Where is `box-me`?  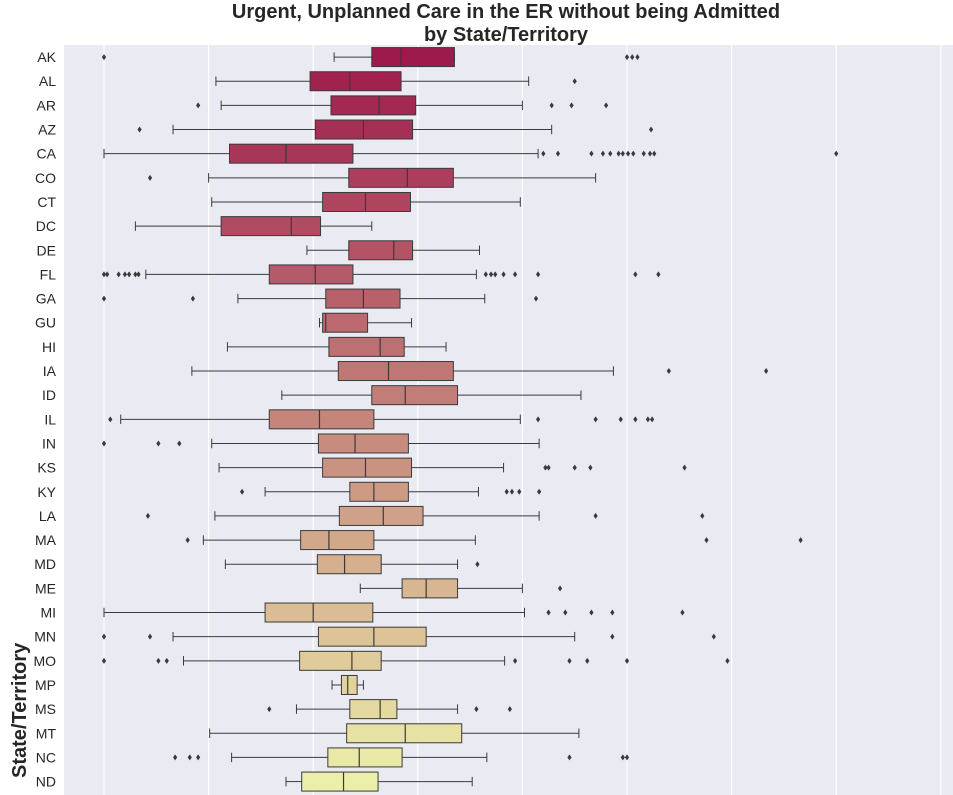 box-me is located at coordinates (461, 588).